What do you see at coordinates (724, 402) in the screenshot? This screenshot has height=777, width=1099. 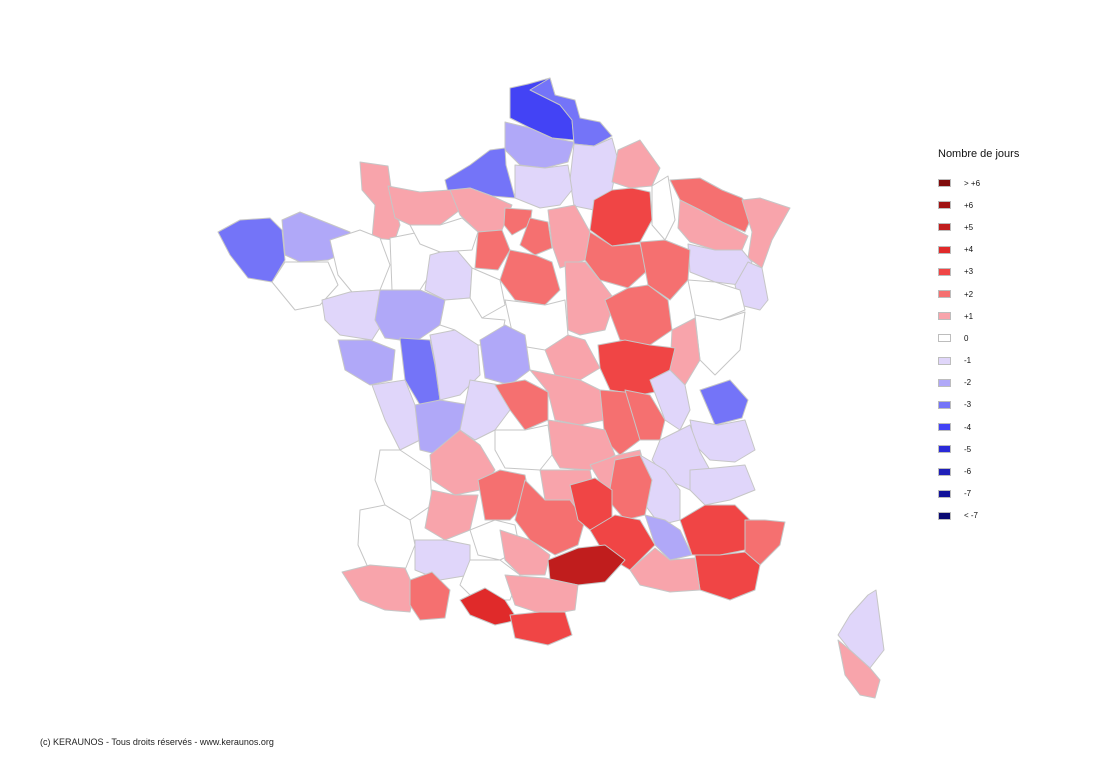 I see `department-haute-savoie` at bounding box center [724, 402].